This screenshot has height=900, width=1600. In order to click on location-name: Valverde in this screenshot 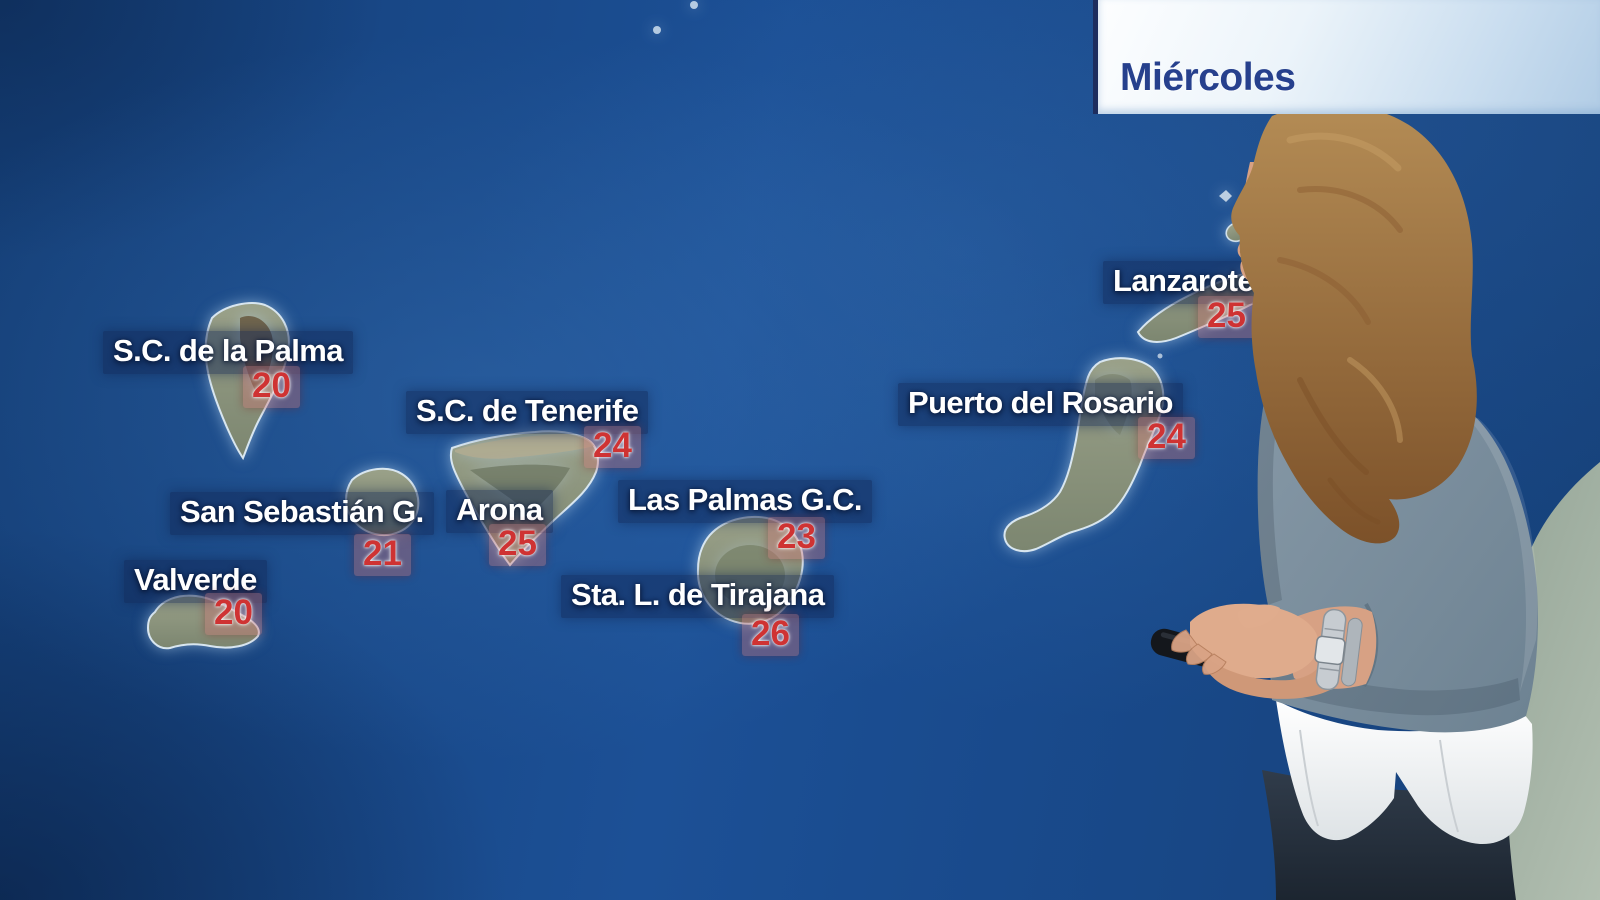, I will do `click(195, 581)`.